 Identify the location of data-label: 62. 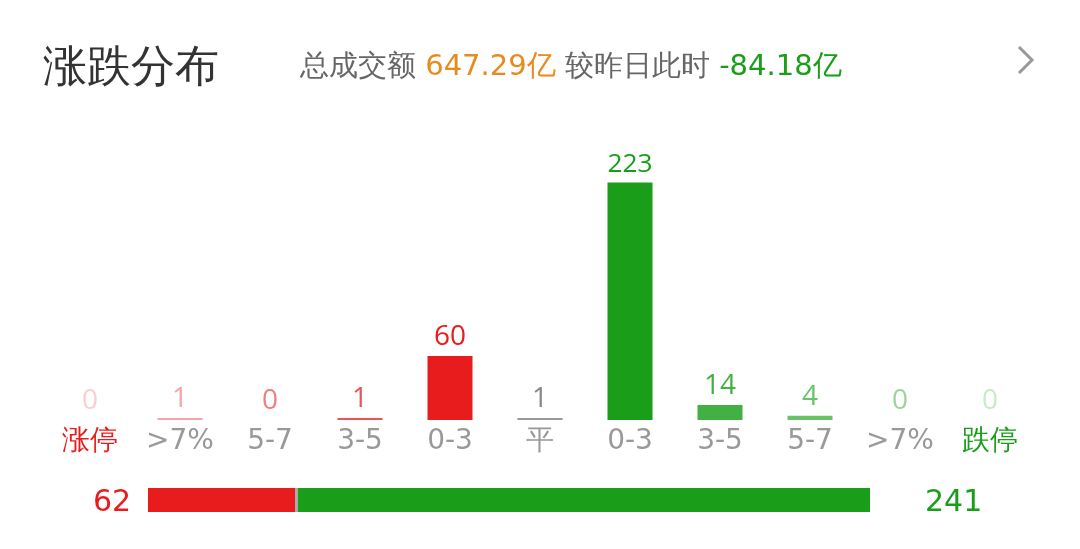
(112, 500).